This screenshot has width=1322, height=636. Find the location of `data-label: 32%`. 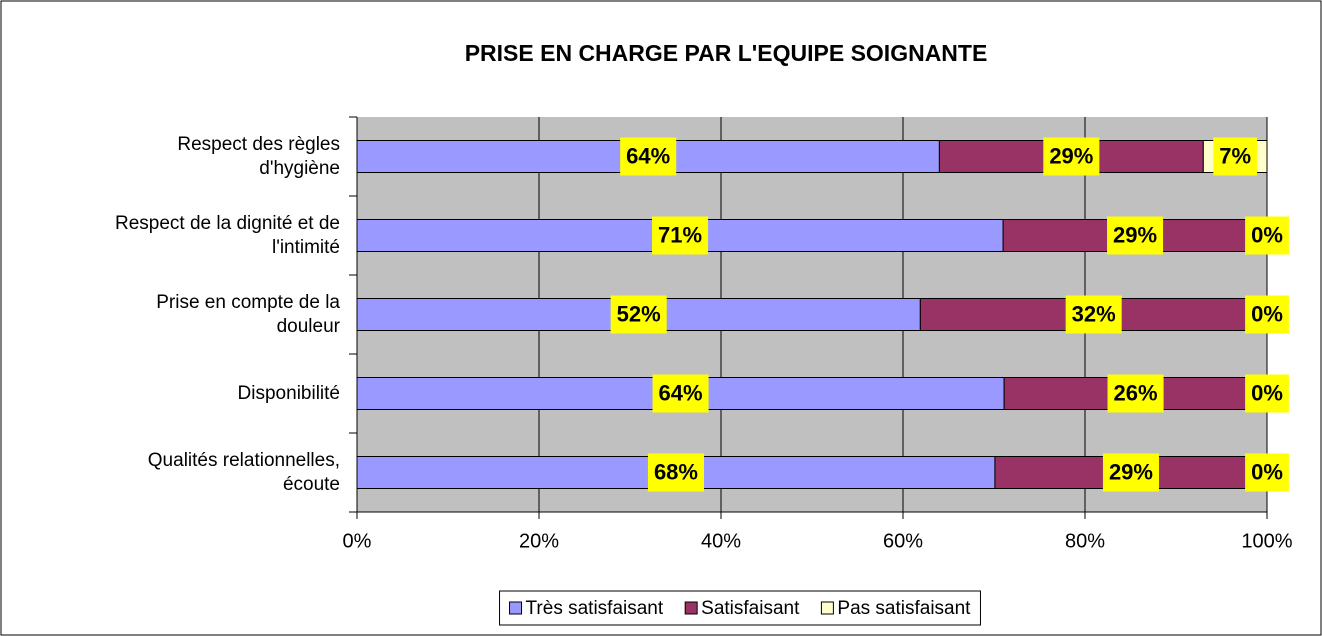

data-label: 32% is located at coordinates (1094, 313).